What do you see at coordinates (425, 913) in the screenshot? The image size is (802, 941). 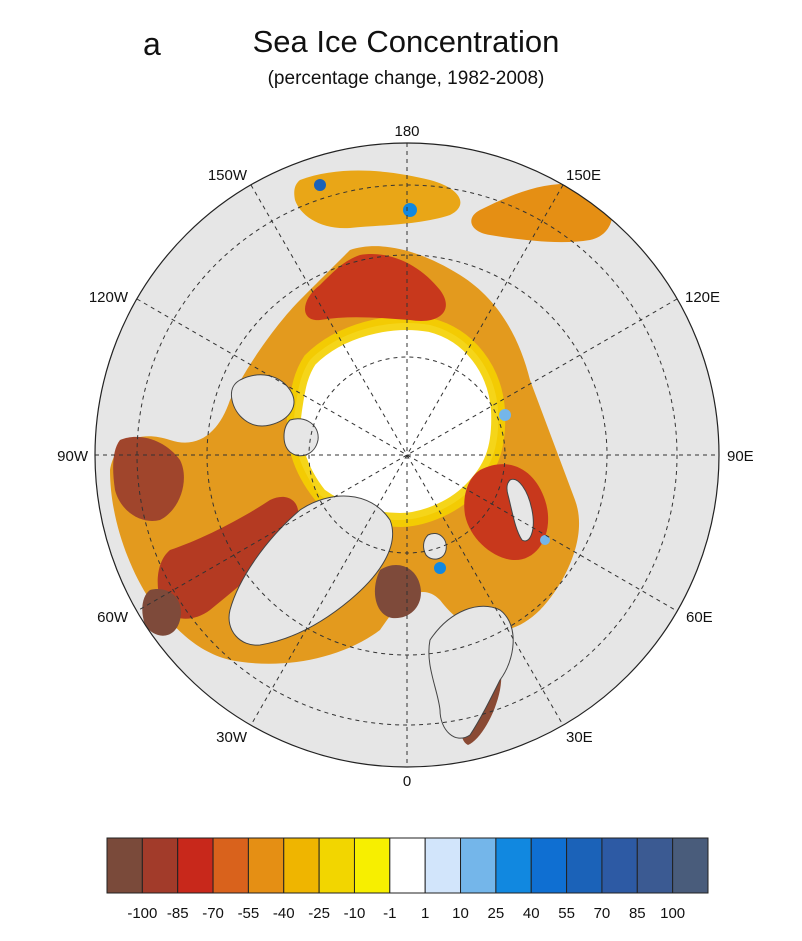 I see `colorbar-label: 1` at bounding box center [425, 913].